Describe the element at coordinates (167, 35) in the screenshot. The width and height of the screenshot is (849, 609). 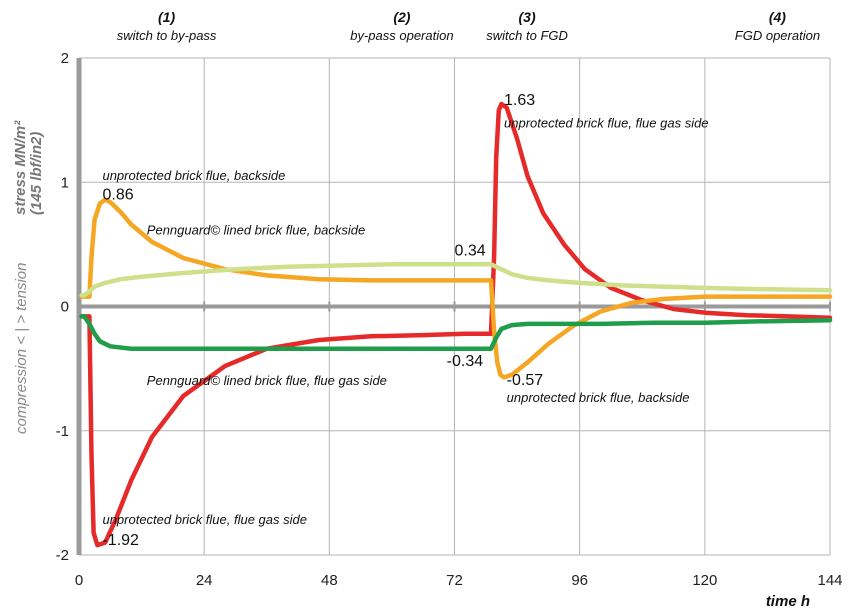
I see `phase-label: switch to by-pass` at that location.